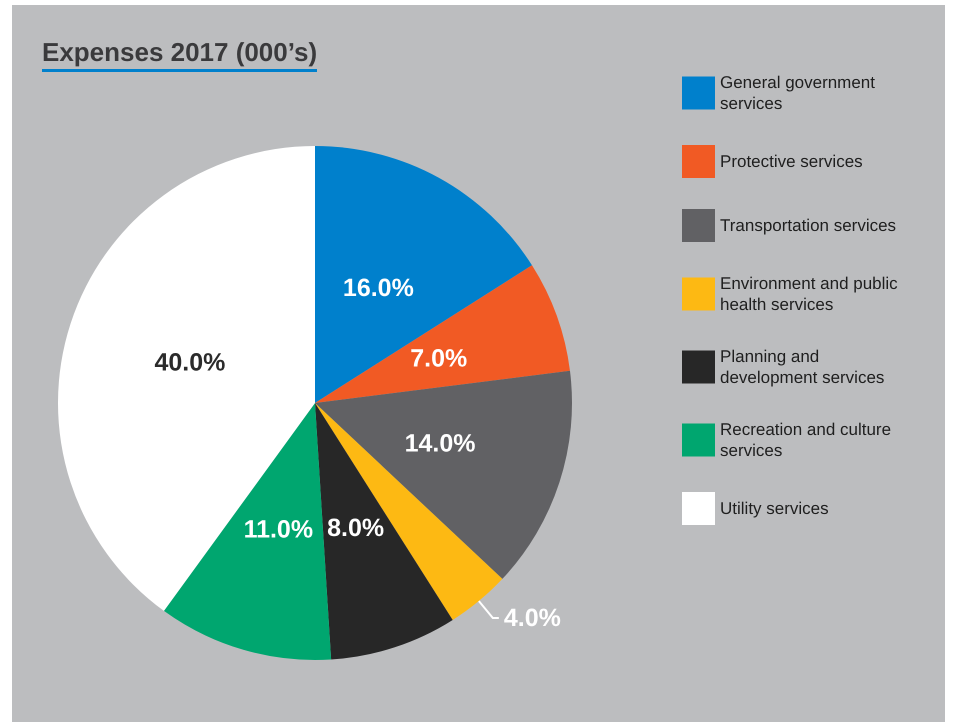 This screenshot has height=725, width=956. Describe the element at coordinates (180, 54) in the screenshot. I see `chart-title: Expenses 2017 (000’s)` at that location.